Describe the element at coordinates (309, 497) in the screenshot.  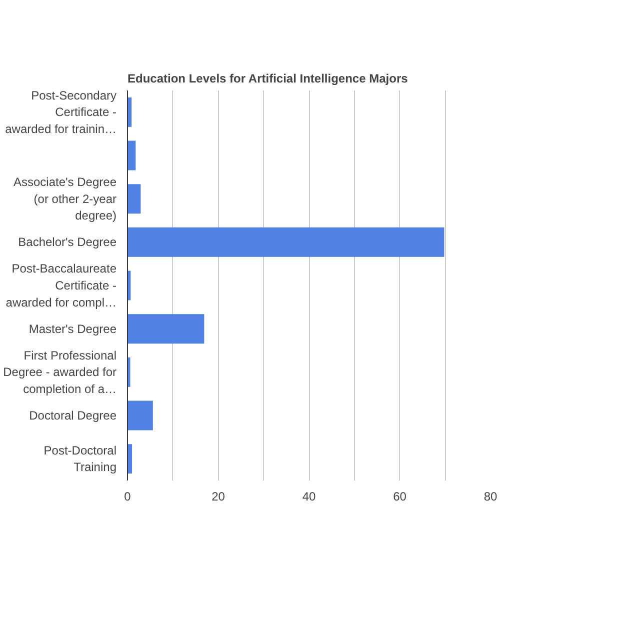
I see `x-tick-label: 40` at that location.